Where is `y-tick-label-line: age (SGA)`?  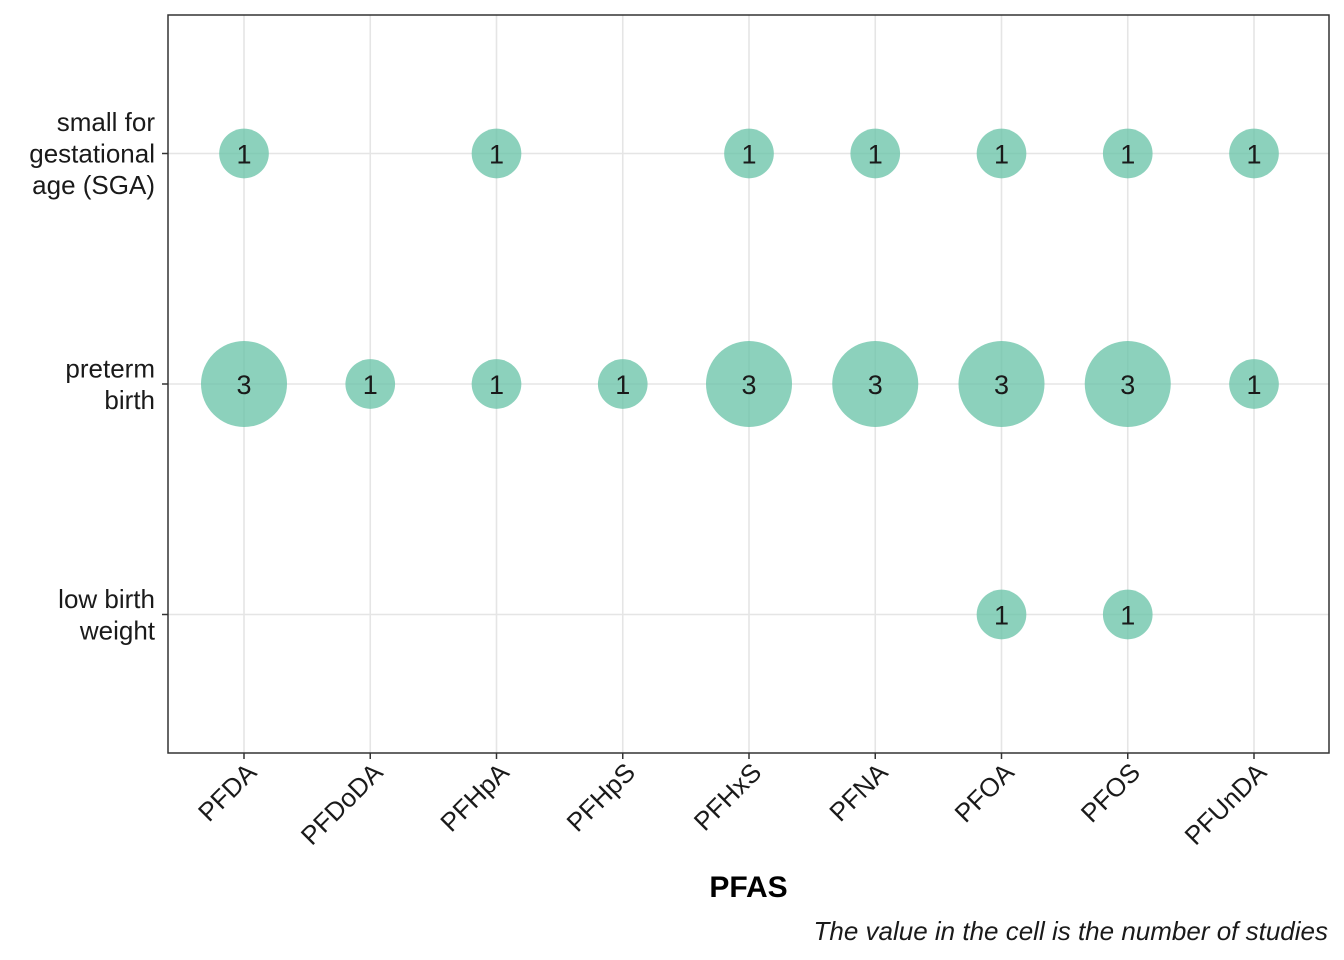 y-tick-label-line: age (SGA) is located at coordinates (93, 185).